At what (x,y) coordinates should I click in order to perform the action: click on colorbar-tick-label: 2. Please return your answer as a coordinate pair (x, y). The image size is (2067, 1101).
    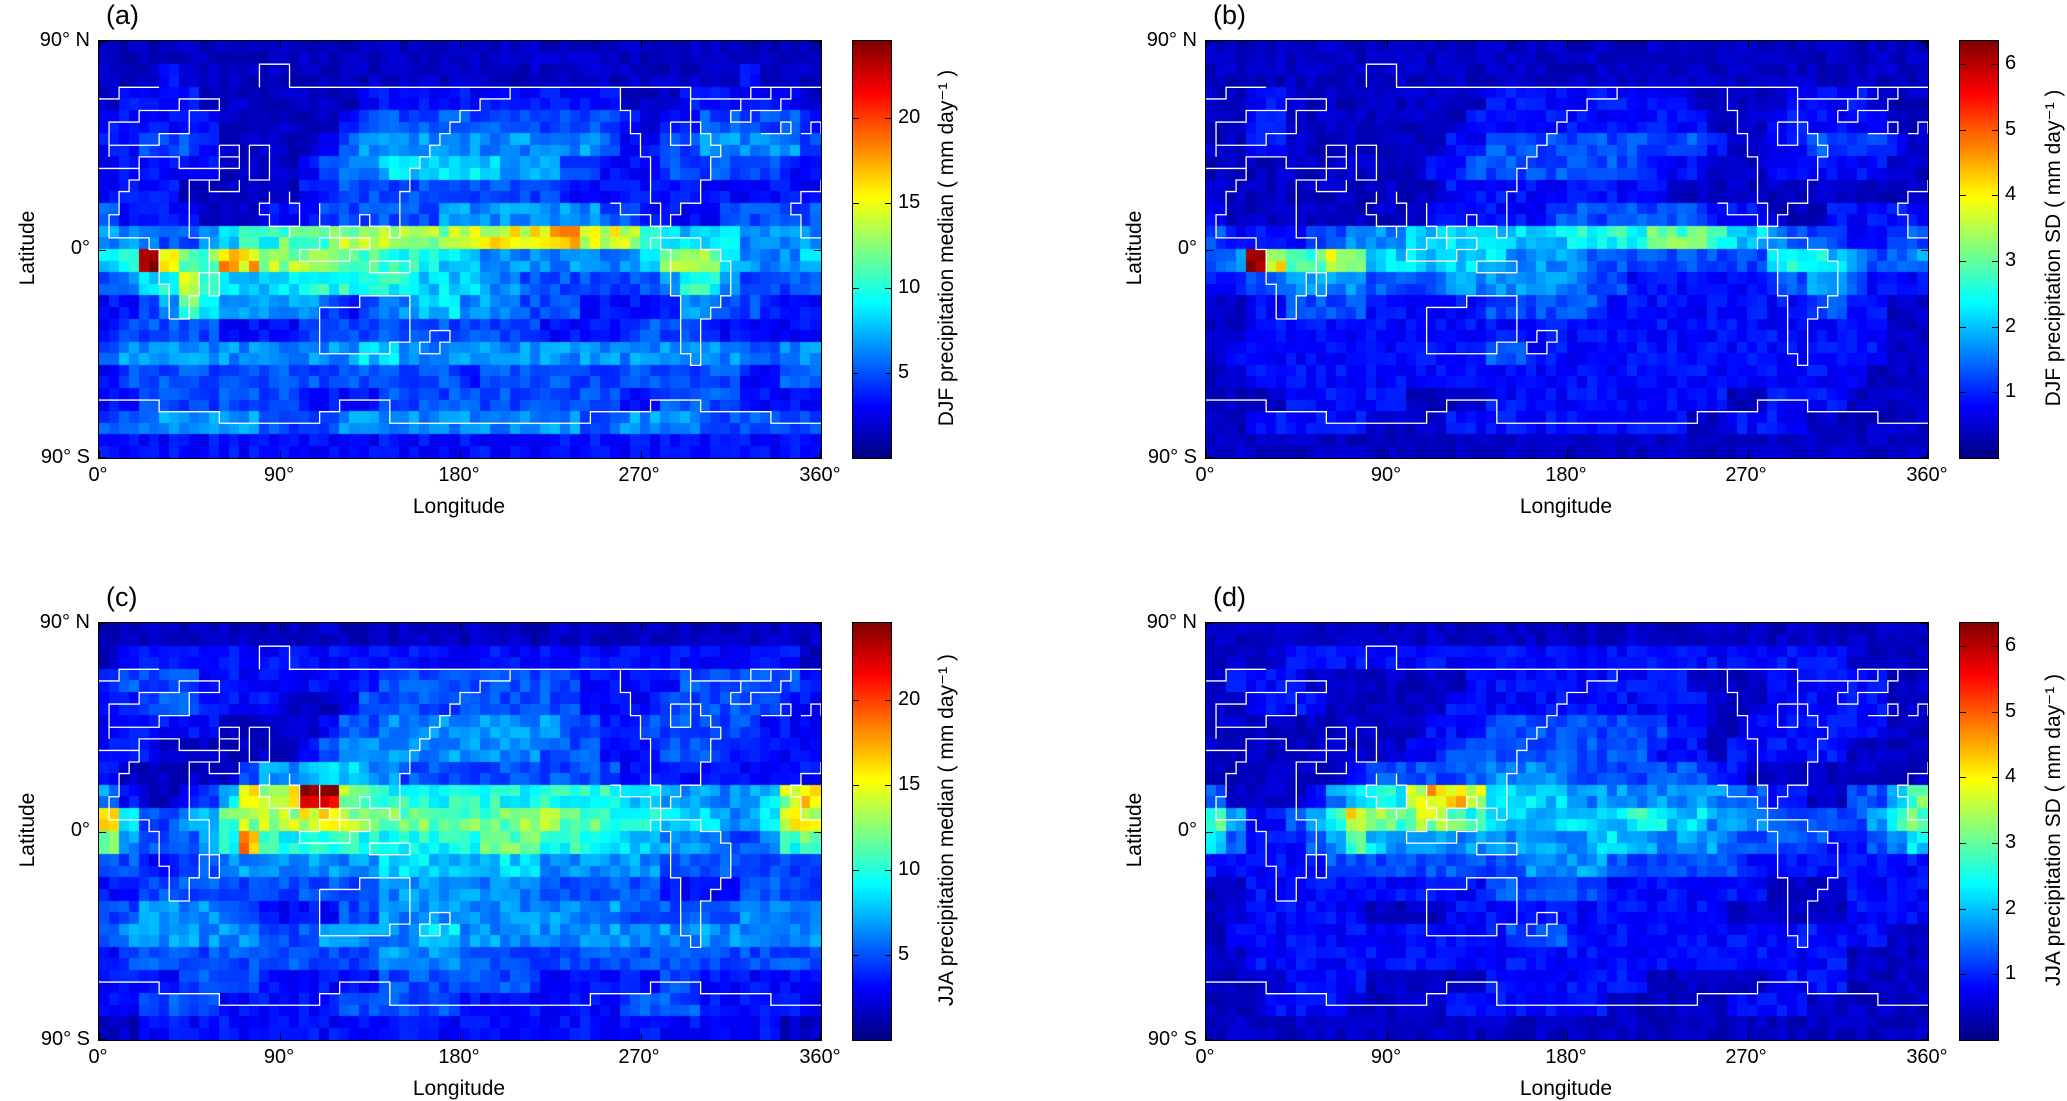
    Looking at the image, I should click on (2011, 326).